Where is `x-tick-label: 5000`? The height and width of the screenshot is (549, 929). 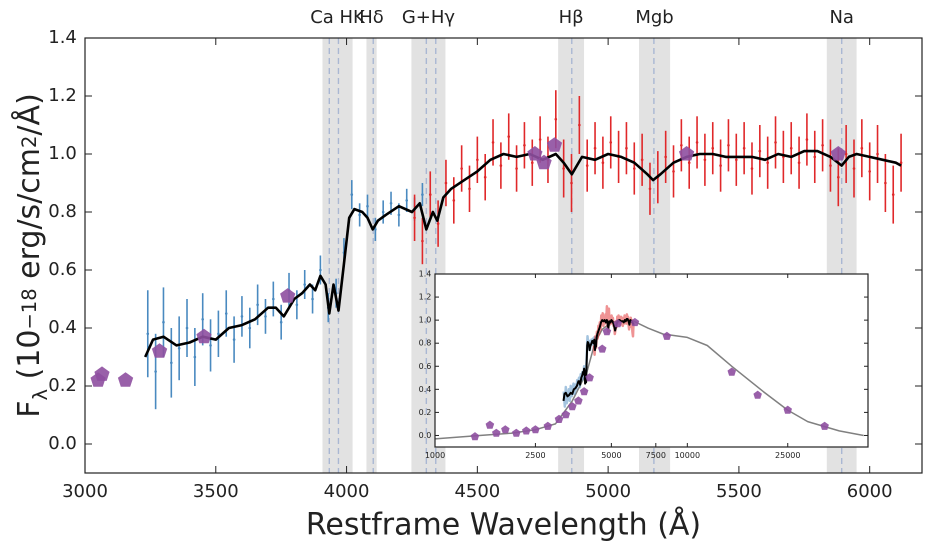
x-tick-label: 5000 is located at coordinates (608, 491).